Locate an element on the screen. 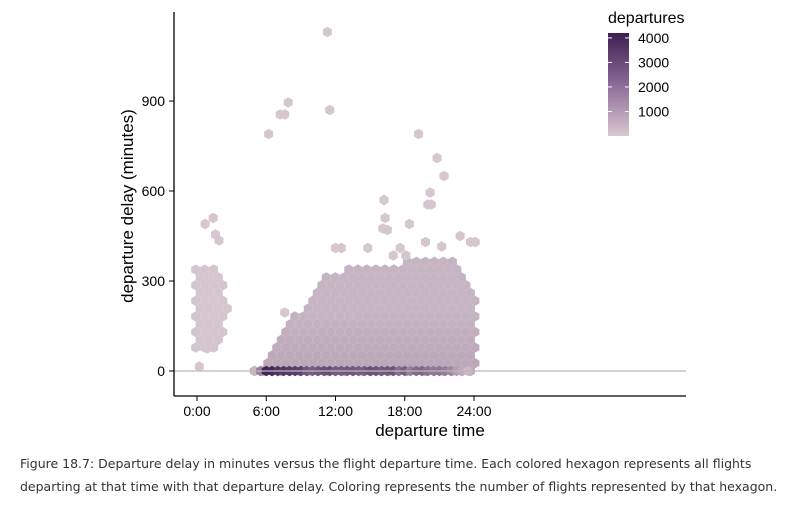 The height and width of the screenshot is (529, 799). legend-title: departures is located at coordinates (646, 18).